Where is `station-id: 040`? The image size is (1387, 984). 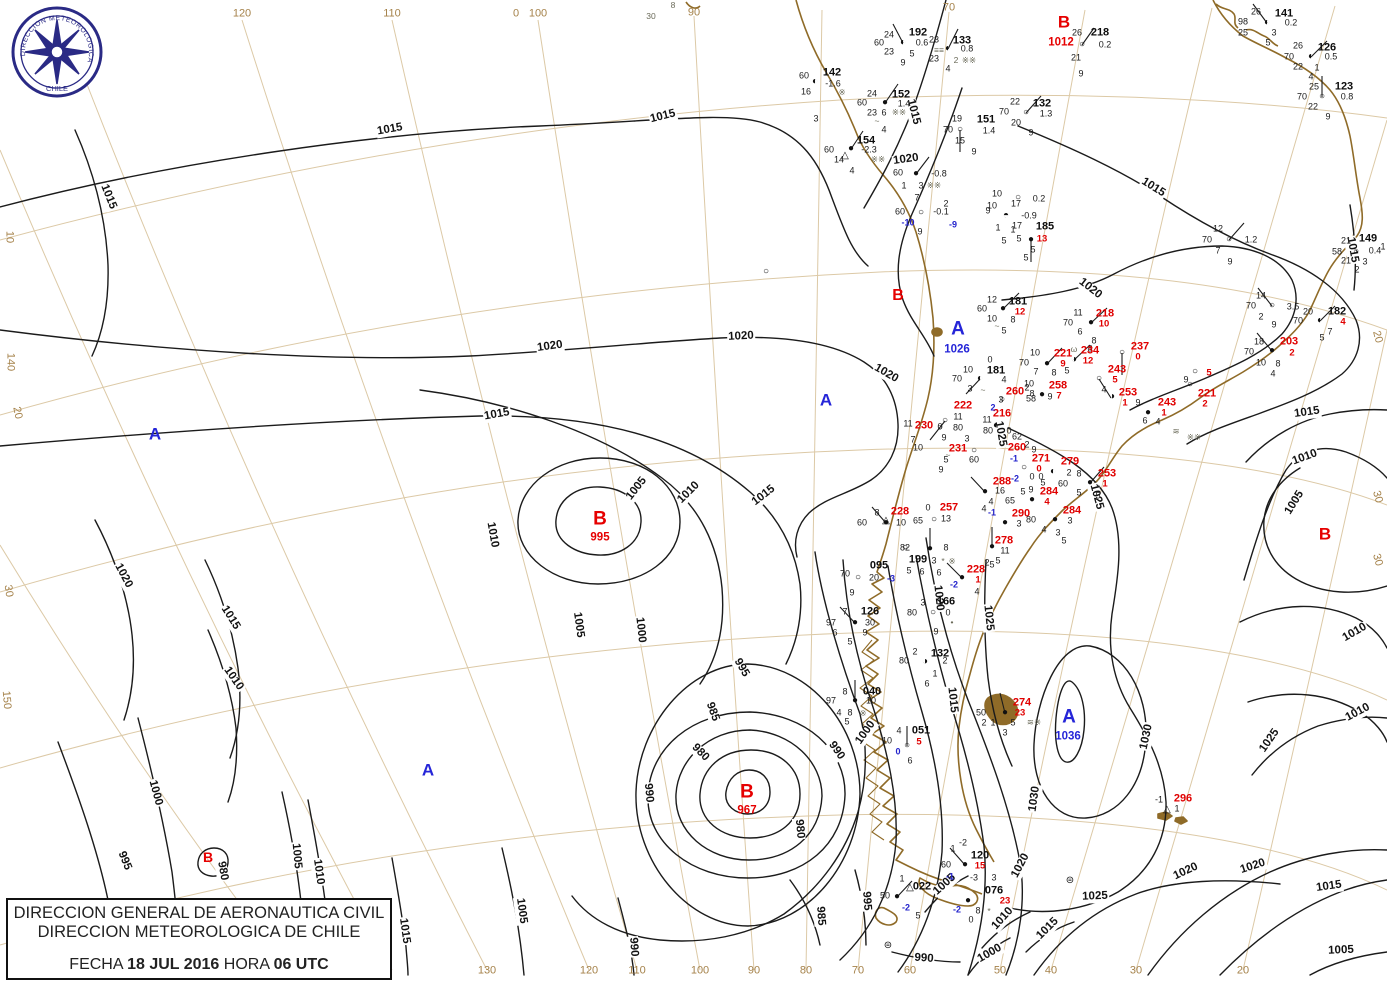
station-id: 040 is located at coordinates (872, 691).